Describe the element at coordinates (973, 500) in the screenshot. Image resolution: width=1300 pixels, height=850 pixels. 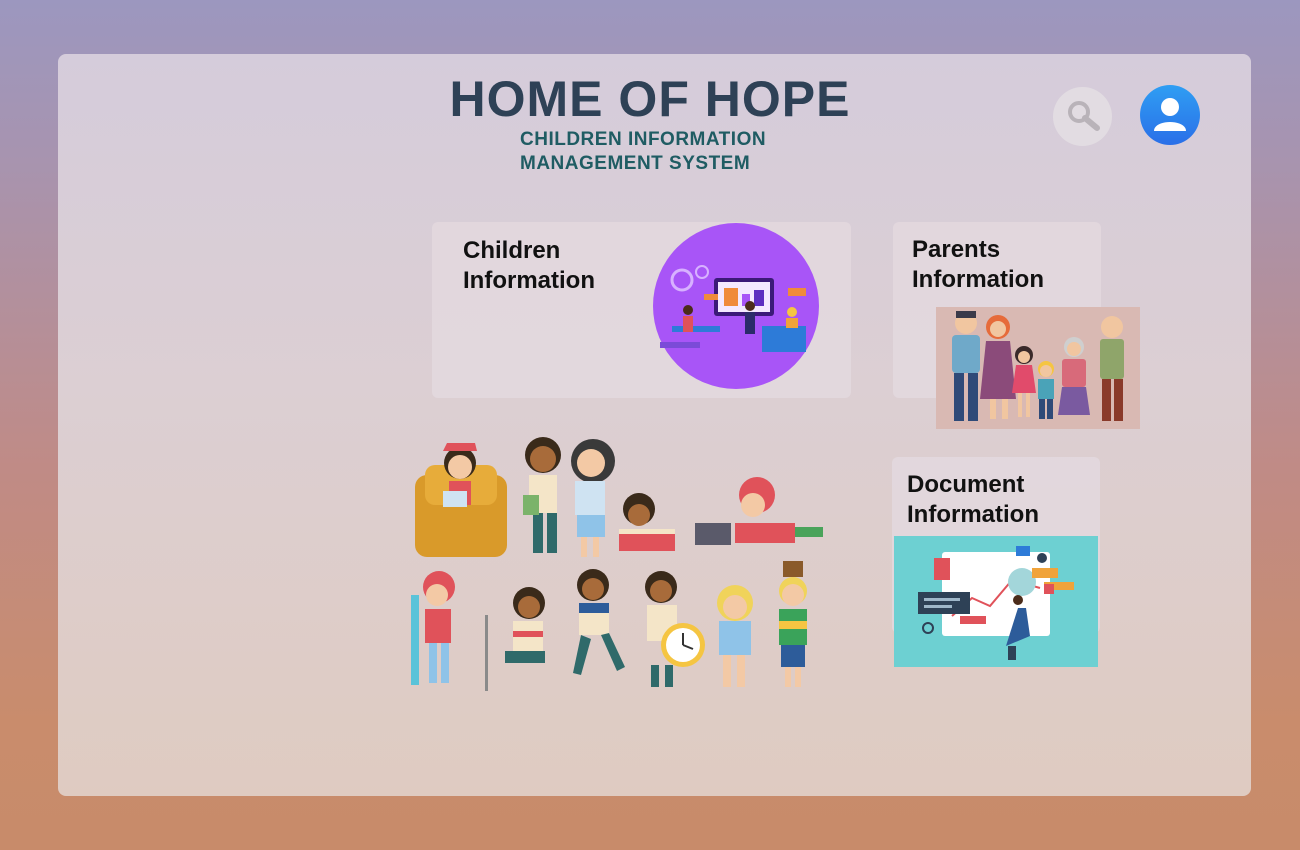
I see `document-info-label: Document Information` at that location.